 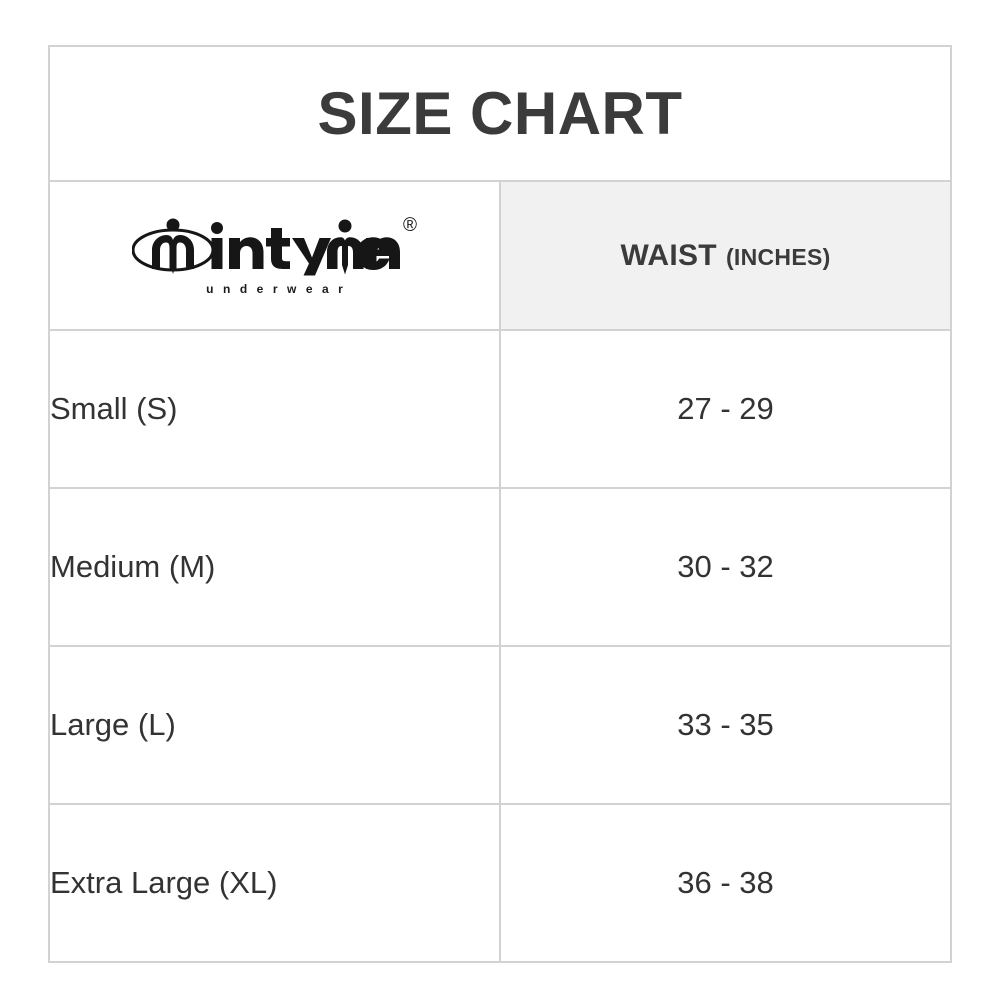 I want to click on waist-header-cell: WAIST (INCHES), so click(x=725, y=255).